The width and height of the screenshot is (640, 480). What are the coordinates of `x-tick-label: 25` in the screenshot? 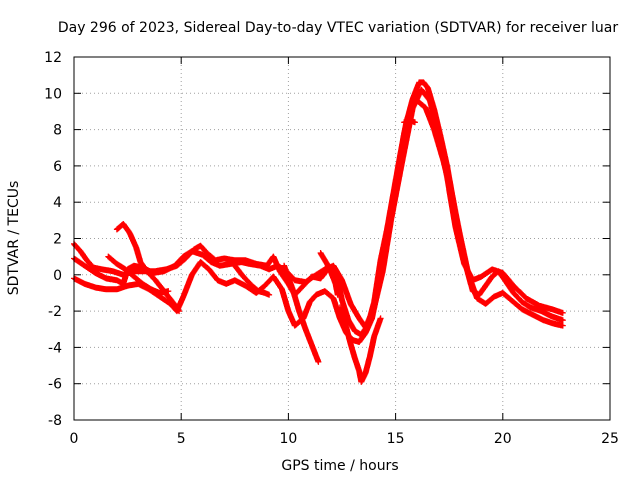 It's located at (610, 439).